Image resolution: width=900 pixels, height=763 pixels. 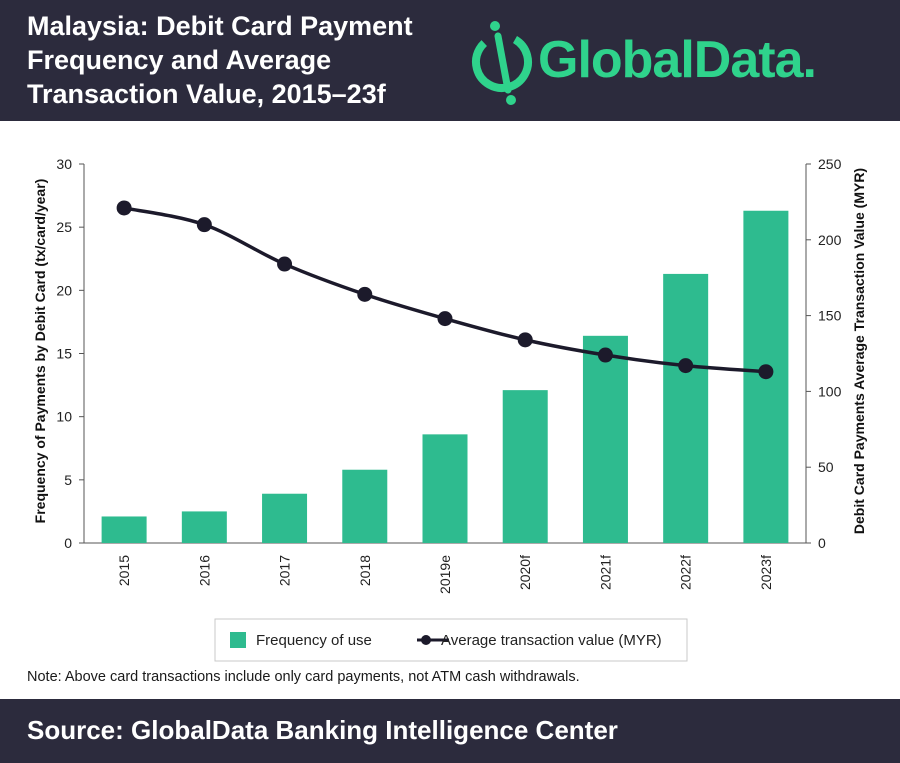 I want to click on legend-box, so click(x=451, y=640).